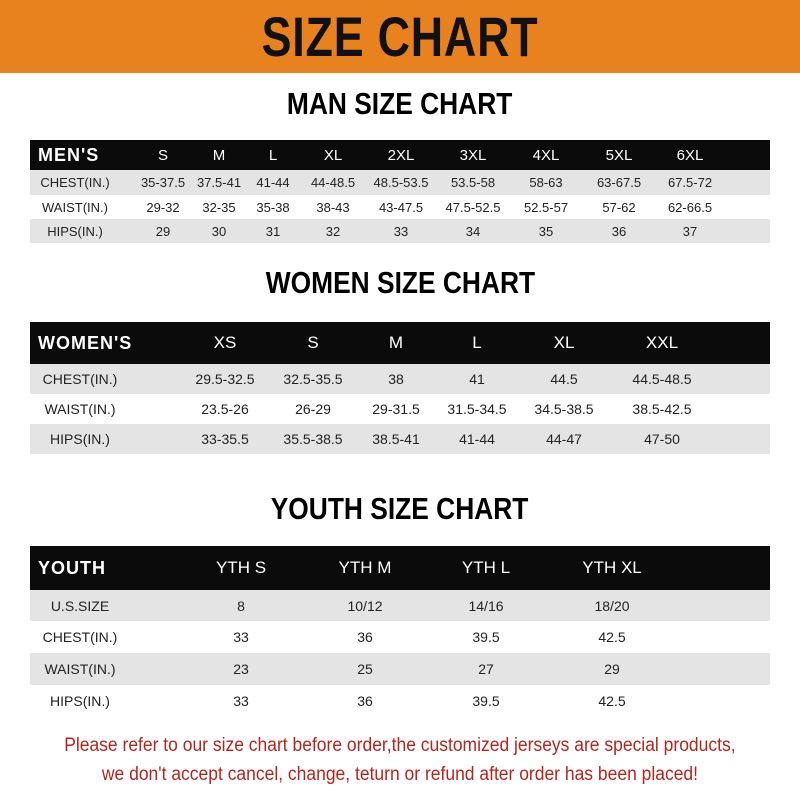 The width and height of the screenshot is (800, 800). I want to click on measurement-value: 38-43, so click(333, 207).